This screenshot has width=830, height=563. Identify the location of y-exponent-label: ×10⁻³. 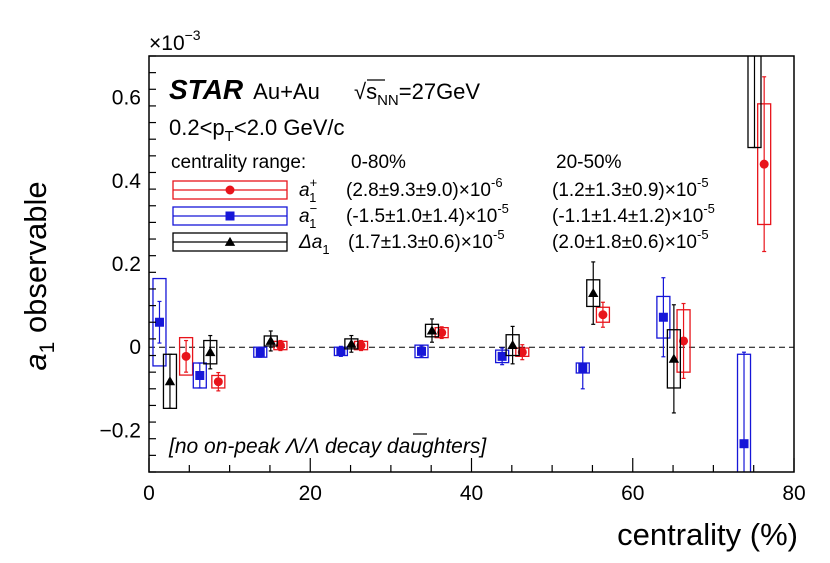
(175, 41).